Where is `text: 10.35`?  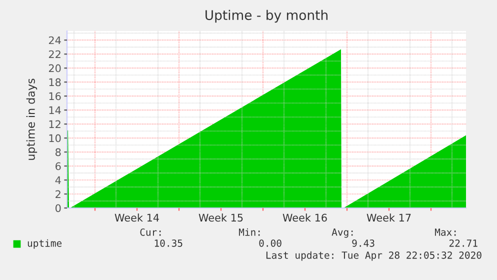 text: 10.35 is located at coordinates (168, 243).